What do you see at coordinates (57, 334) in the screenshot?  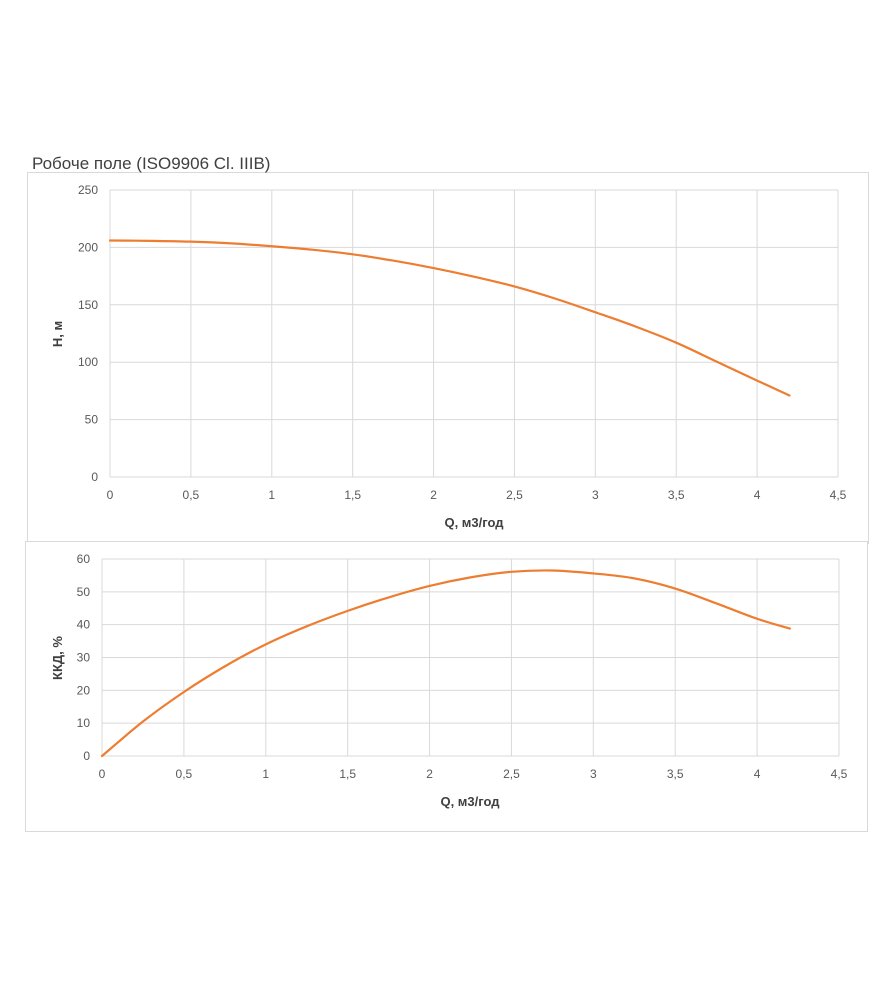 I see `y-axis-title: H, м` at bounding box center [57, 334].